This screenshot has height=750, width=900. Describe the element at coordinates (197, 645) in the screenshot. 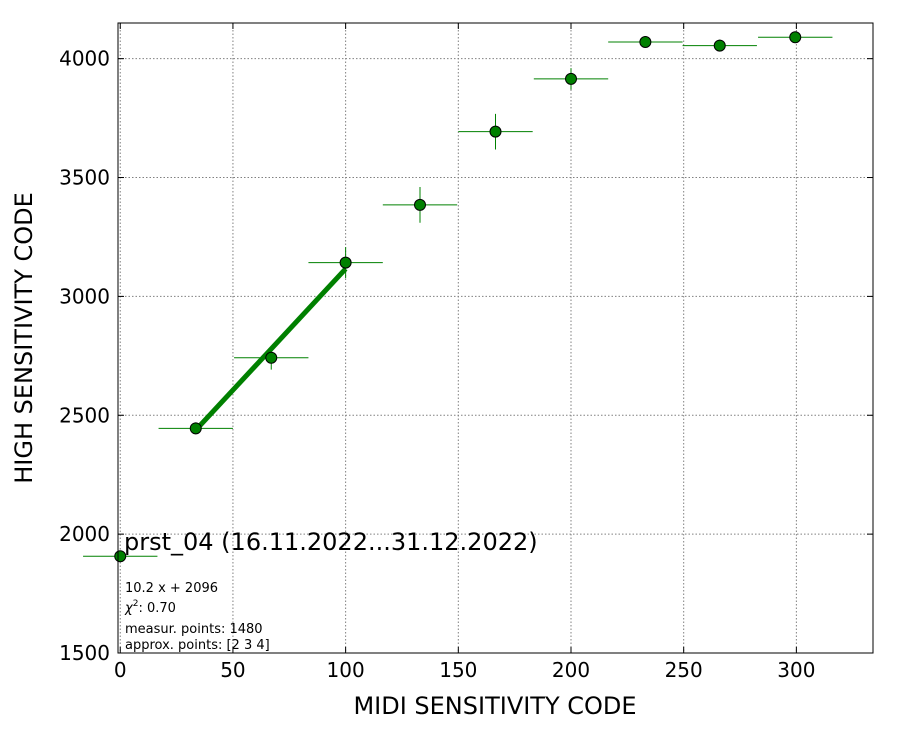

I see `annotation-approx-points: approx. points: [2 3 4]` at that location.